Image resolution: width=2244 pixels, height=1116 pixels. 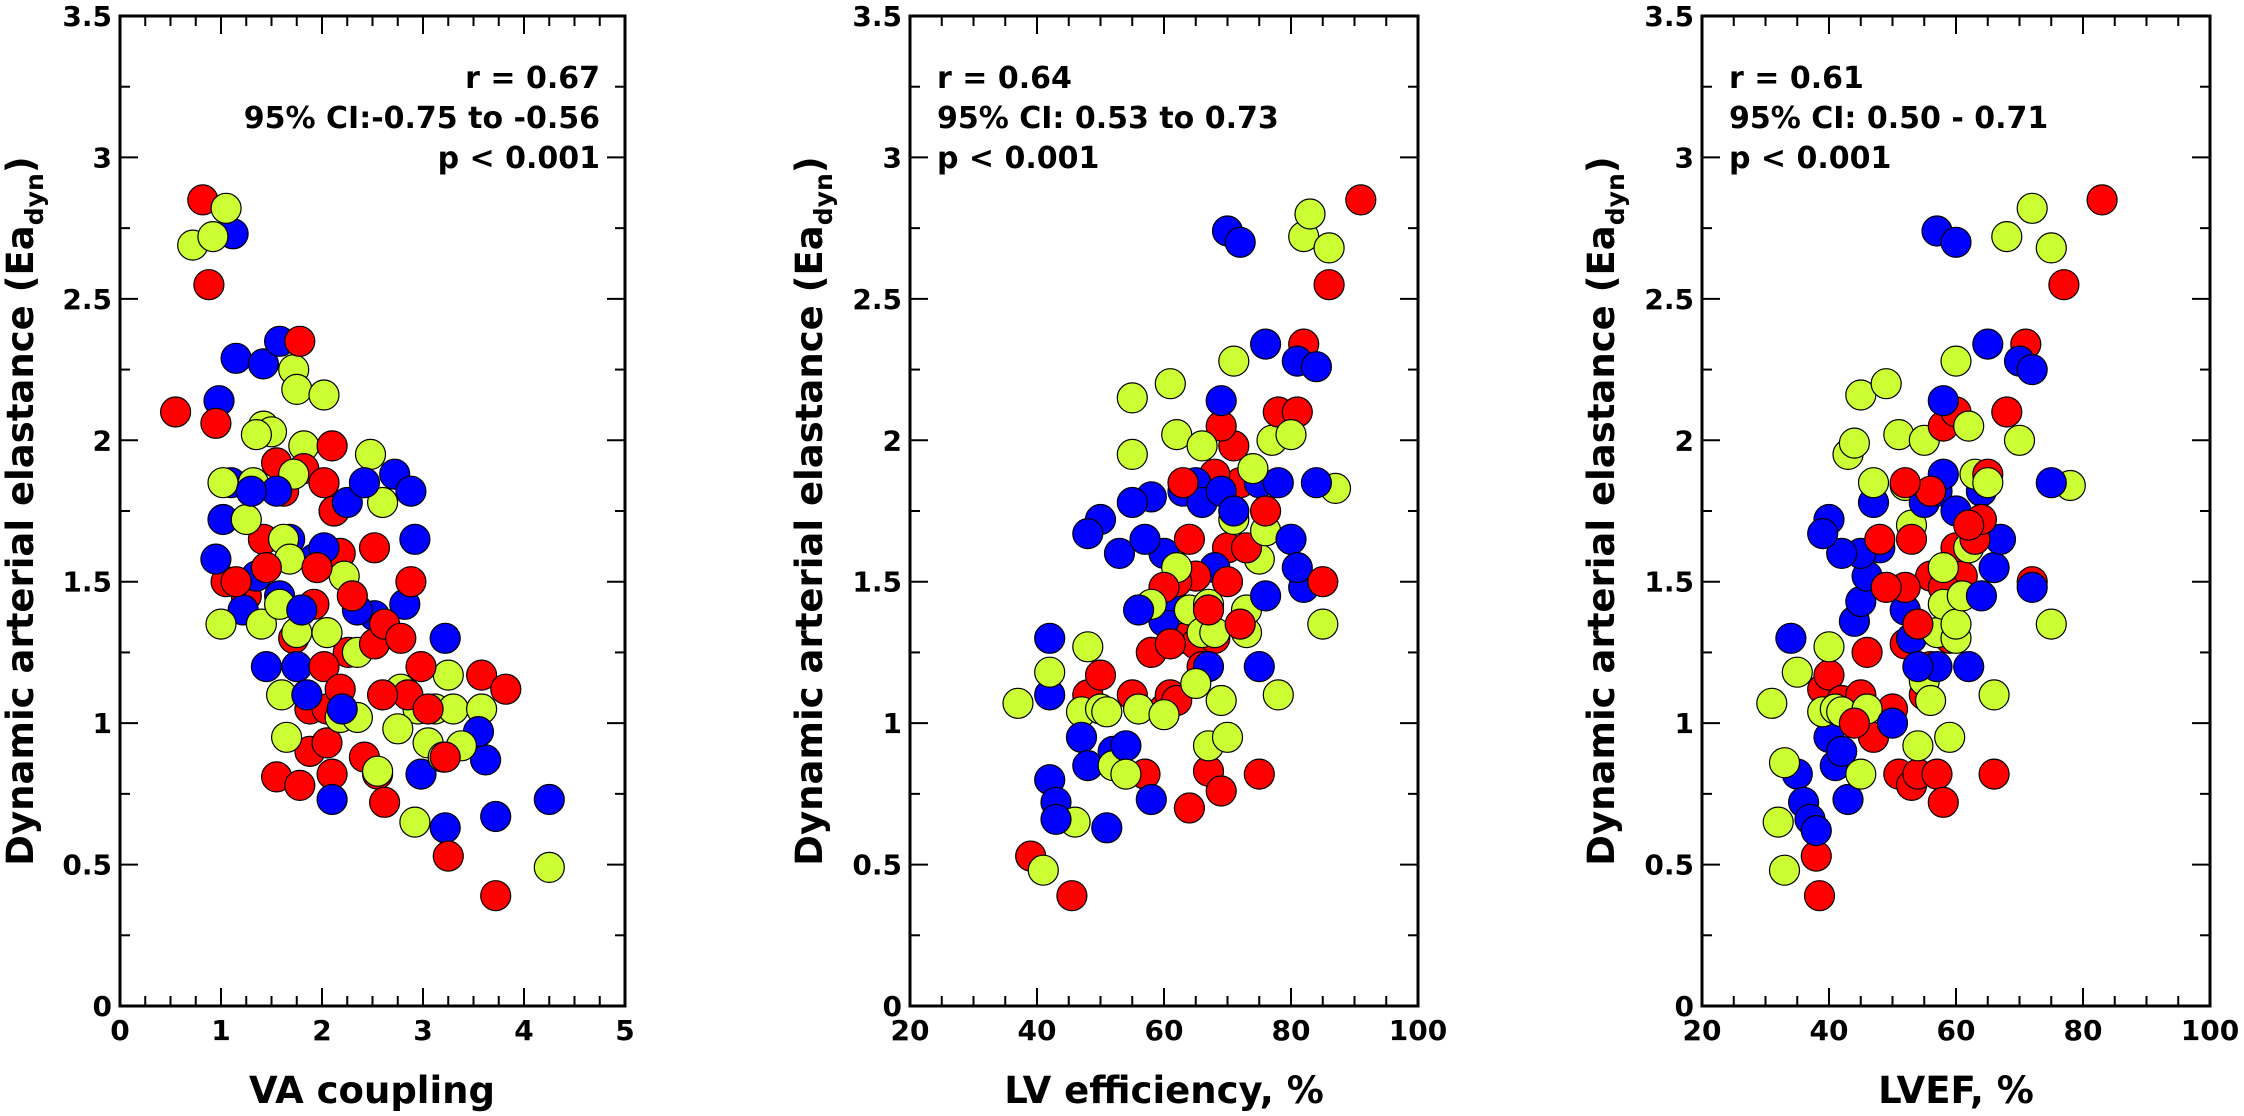 What do you see at coordinates (1605, 510) in the screenshot?
I see `y-axis-label: Dynamic arterial elastance (Eadyn)` at bounding box center [1605, 510].